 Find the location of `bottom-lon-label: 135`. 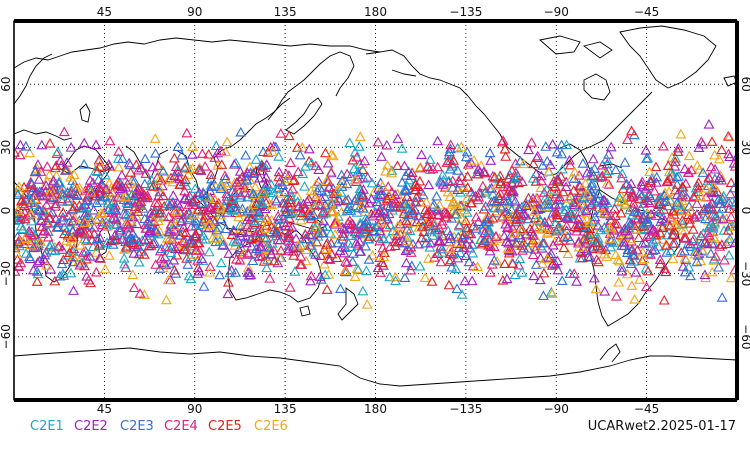

bottom-lon-label: 135 is located at coordinates (285, 409).